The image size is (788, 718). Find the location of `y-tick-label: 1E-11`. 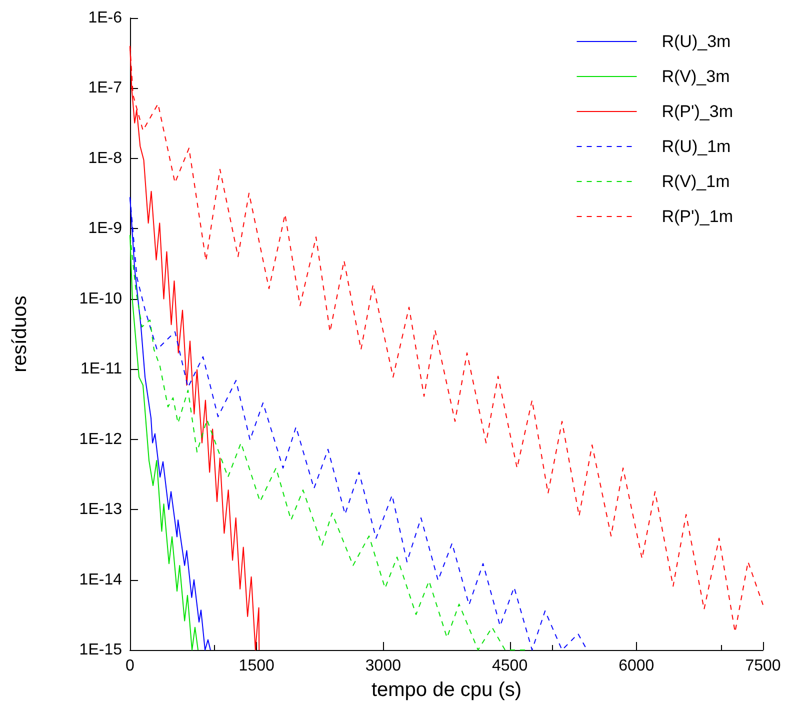

y-tick-label: 1E-11 is located at coordinates (101, 369).